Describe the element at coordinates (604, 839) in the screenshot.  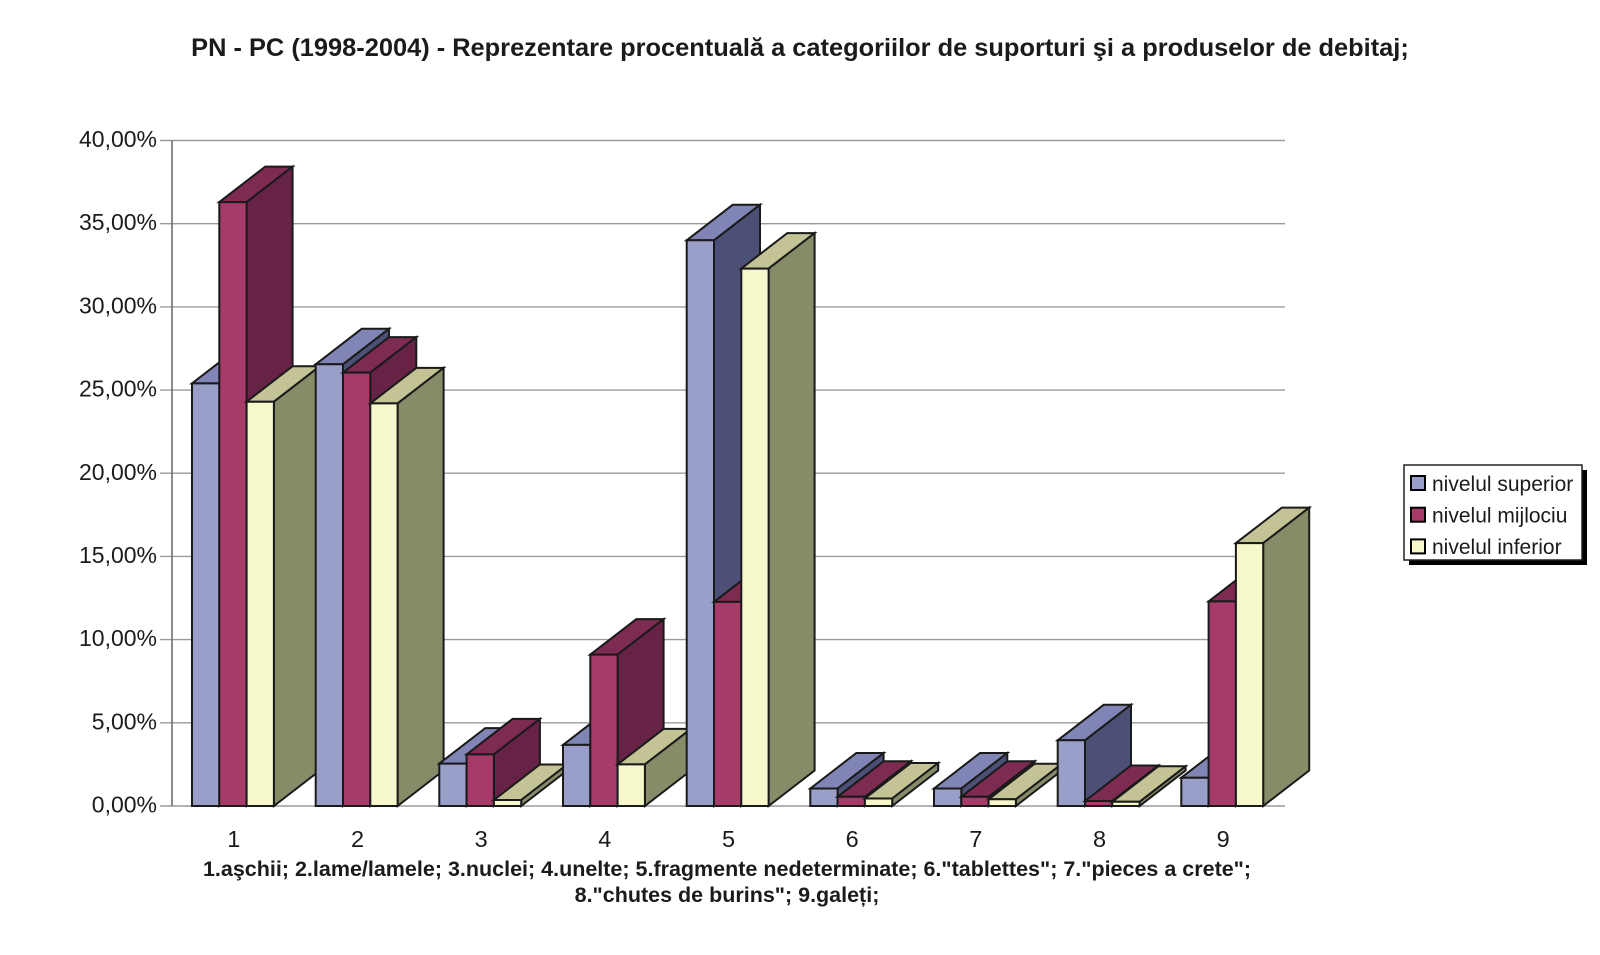
I see `svg-text: 4` at that location.